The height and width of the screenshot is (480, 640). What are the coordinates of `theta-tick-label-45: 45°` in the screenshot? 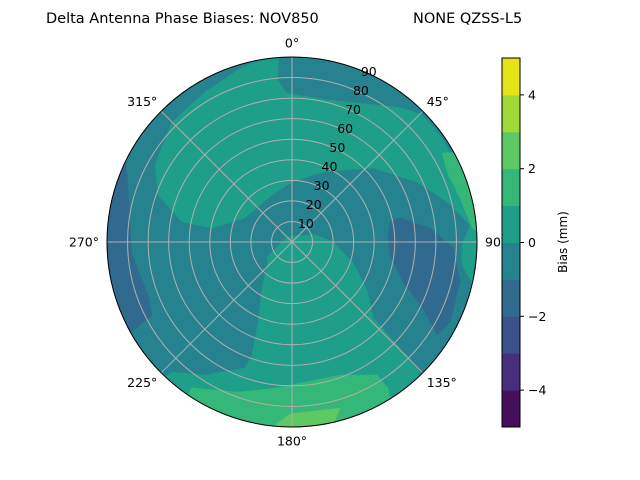 It's located at (438, 101).